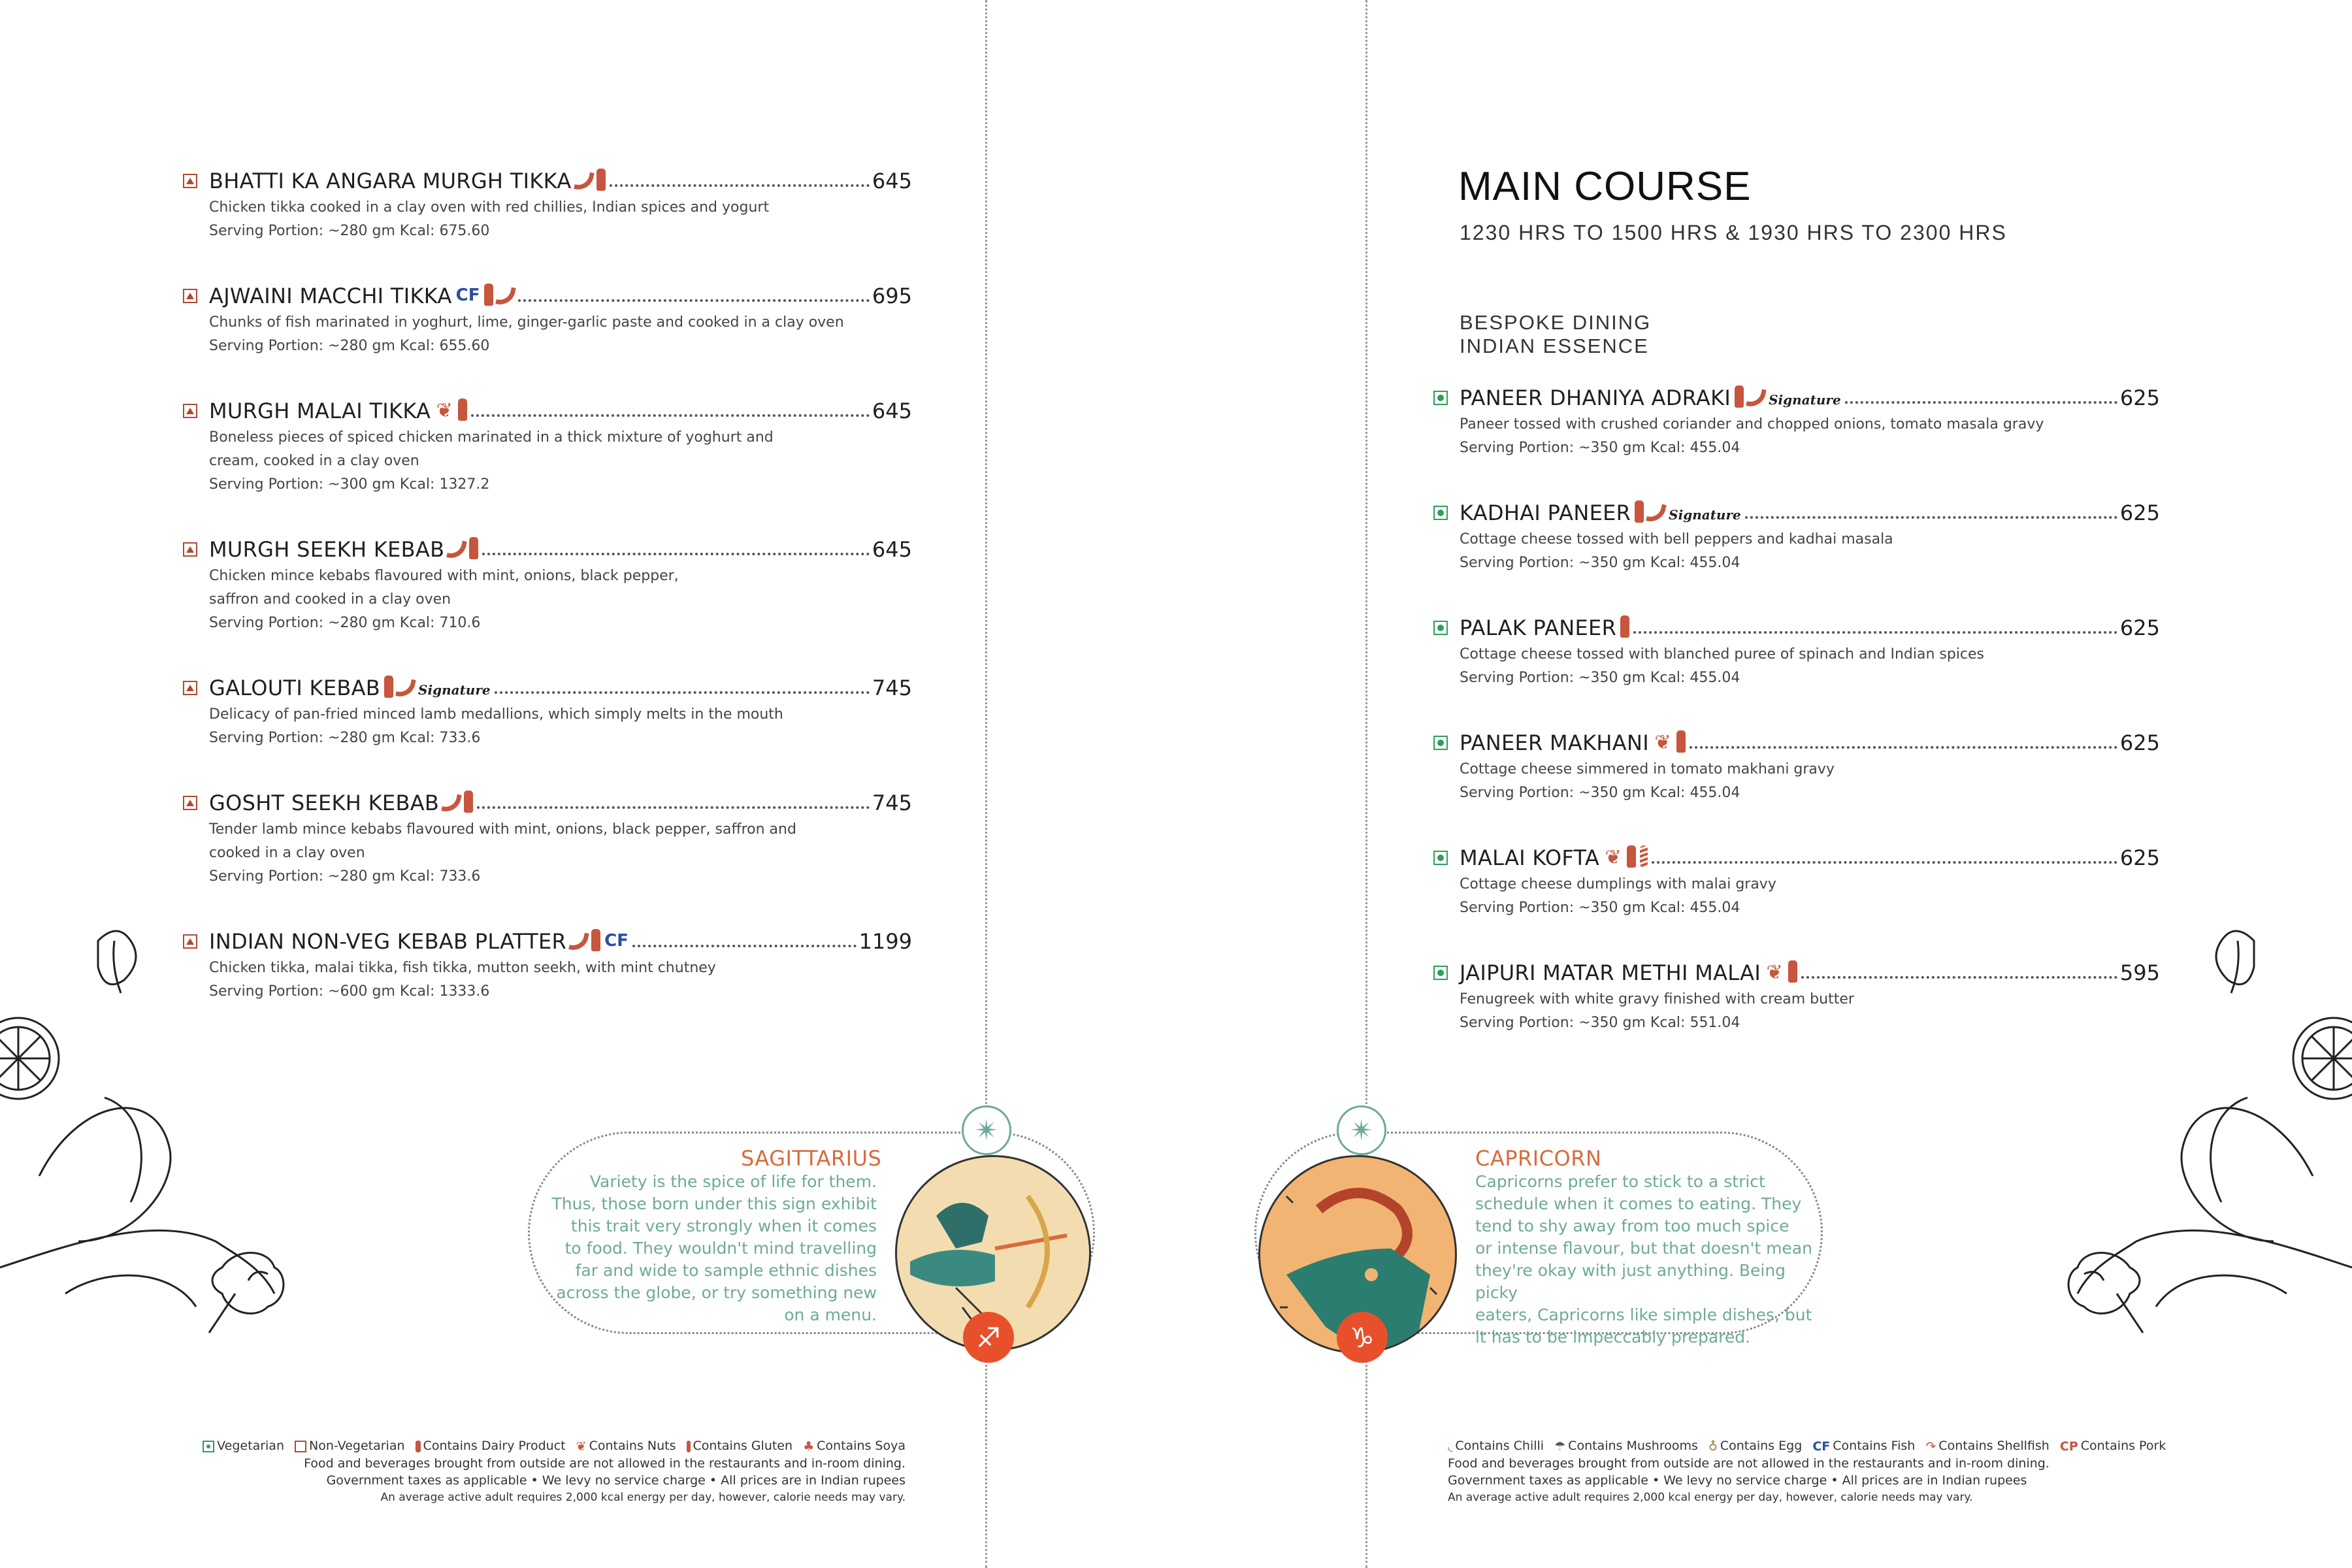 The height and width of the screenshot is (1568, 2352). What do you see at coordinates (324, 803) in the screenshot?
I see `item-name: GOSHT SEEKH KEBAB` at bounding box center [324, 803].